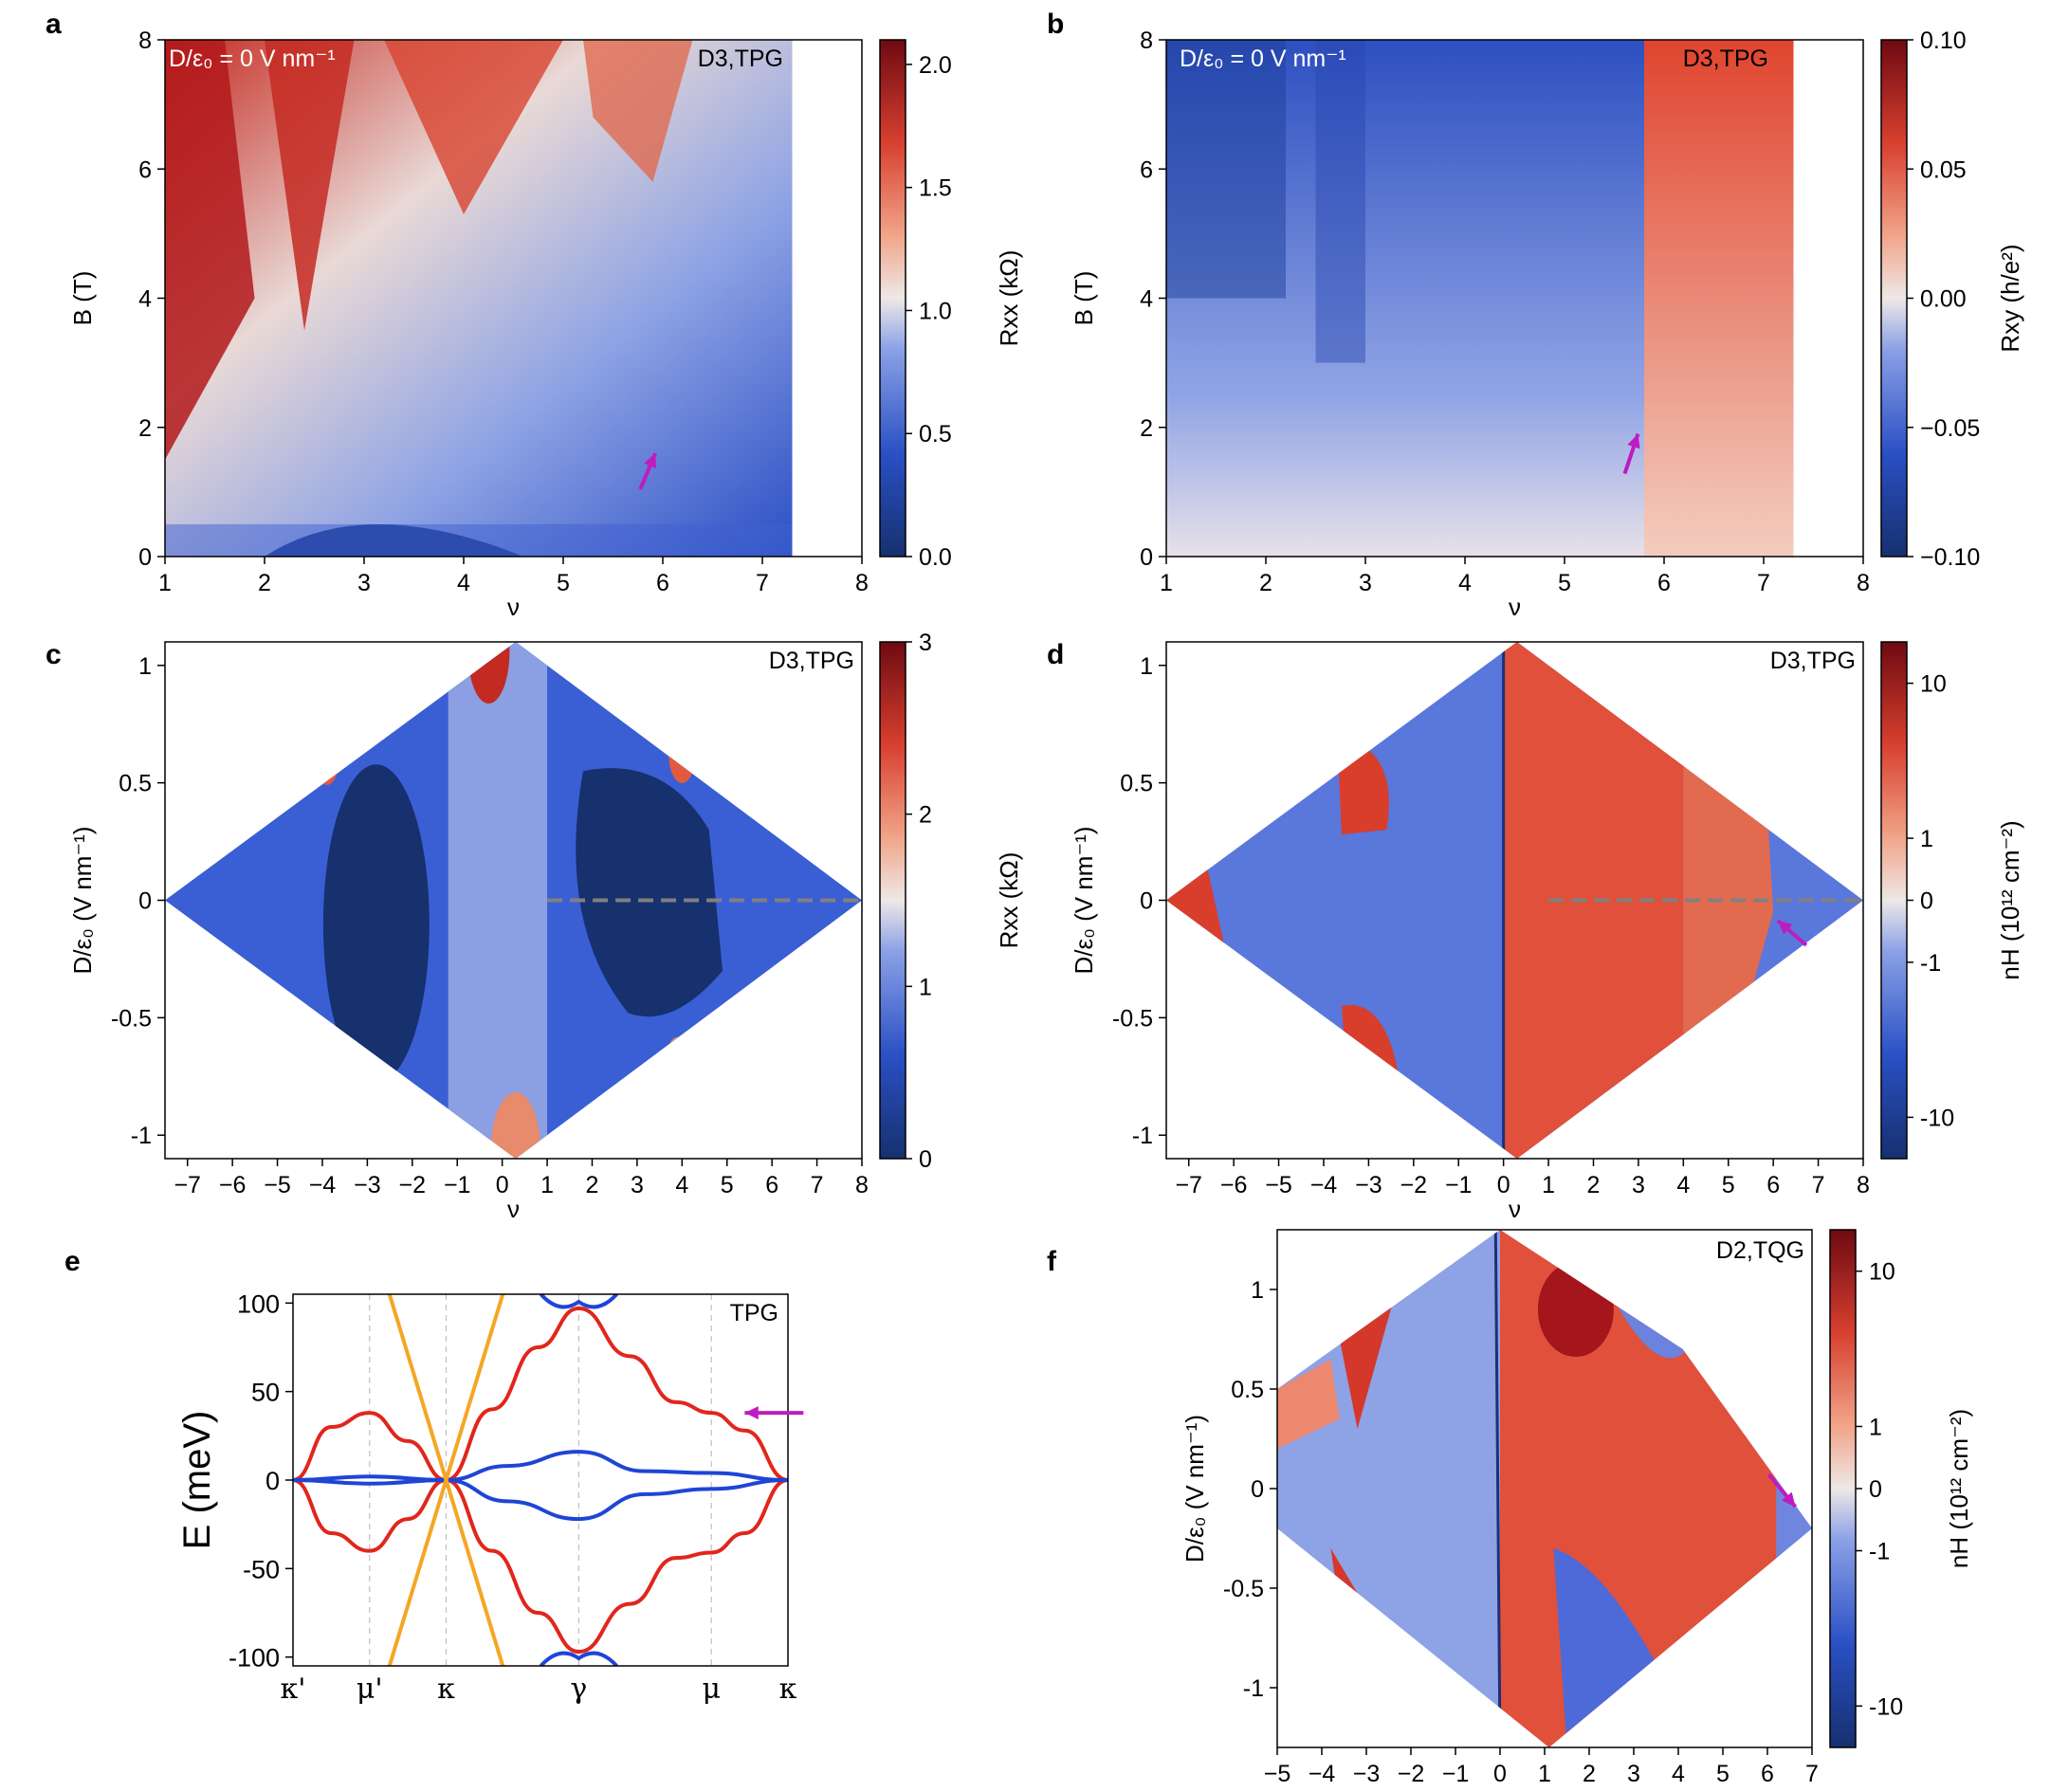  I want to click on panel-f-ytick-label: 0.5, so click(1247, 1390).